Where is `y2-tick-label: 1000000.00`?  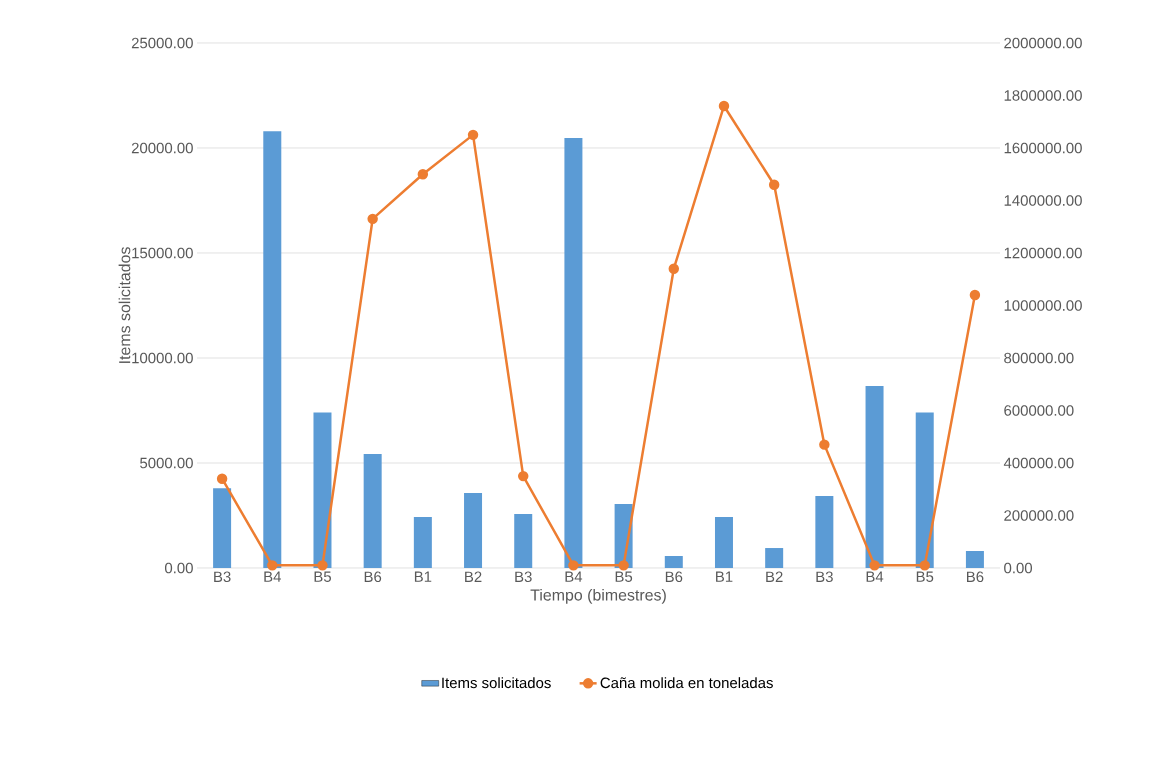
y2-tick-label: 1000000.00 is located at coordinates (1043, 305).